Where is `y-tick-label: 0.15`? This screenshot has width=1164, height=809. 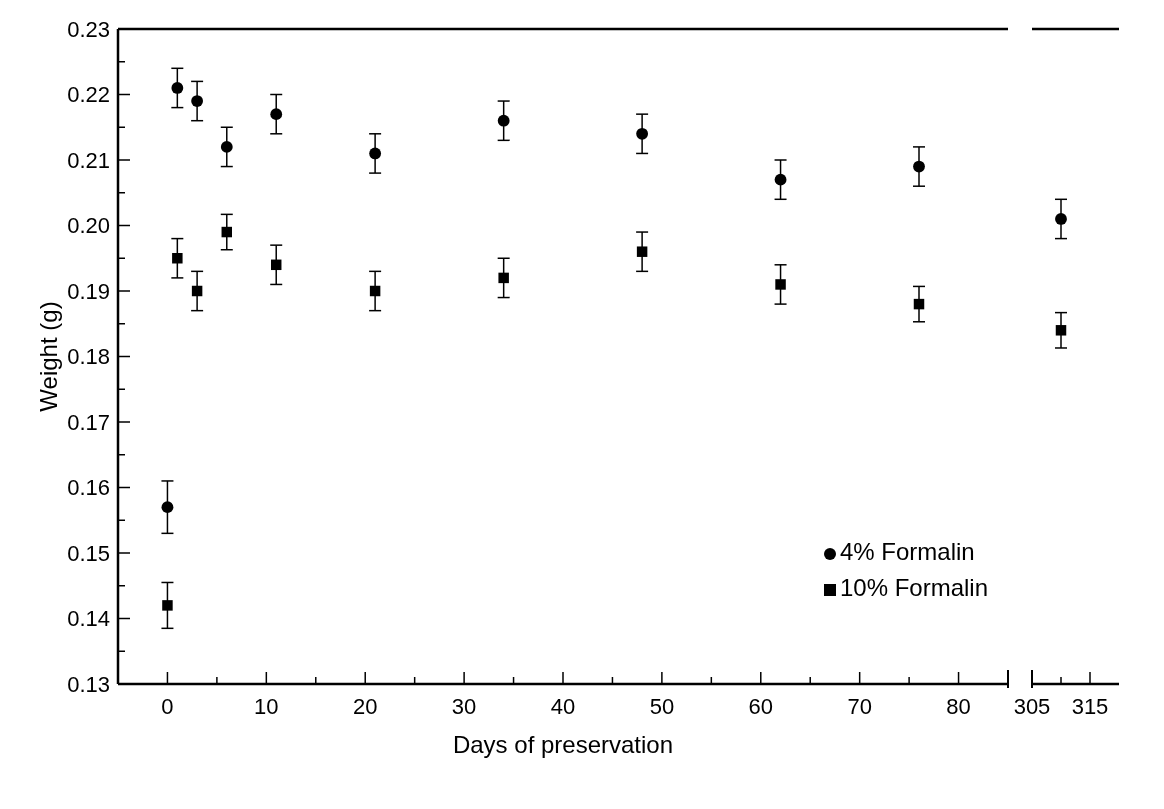 y-tick-label: 0.15 is located at coordinates (88, 553).